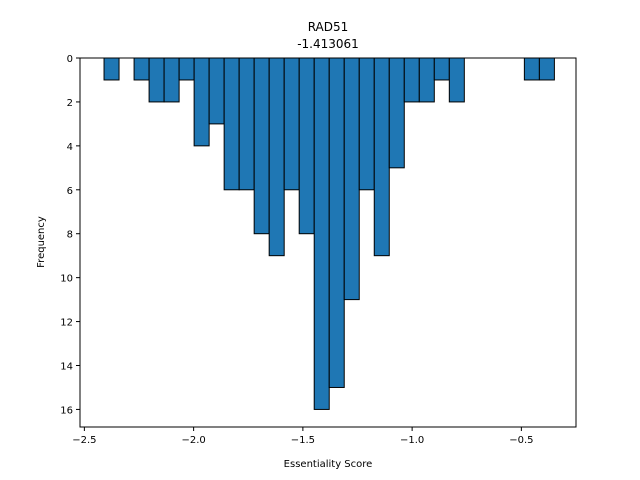 The width and height of the screenshot is (640, 480). Describe the element at coordinates (66, 323) in the screenshot. I see `y-tick-label-6: 12` at that location.